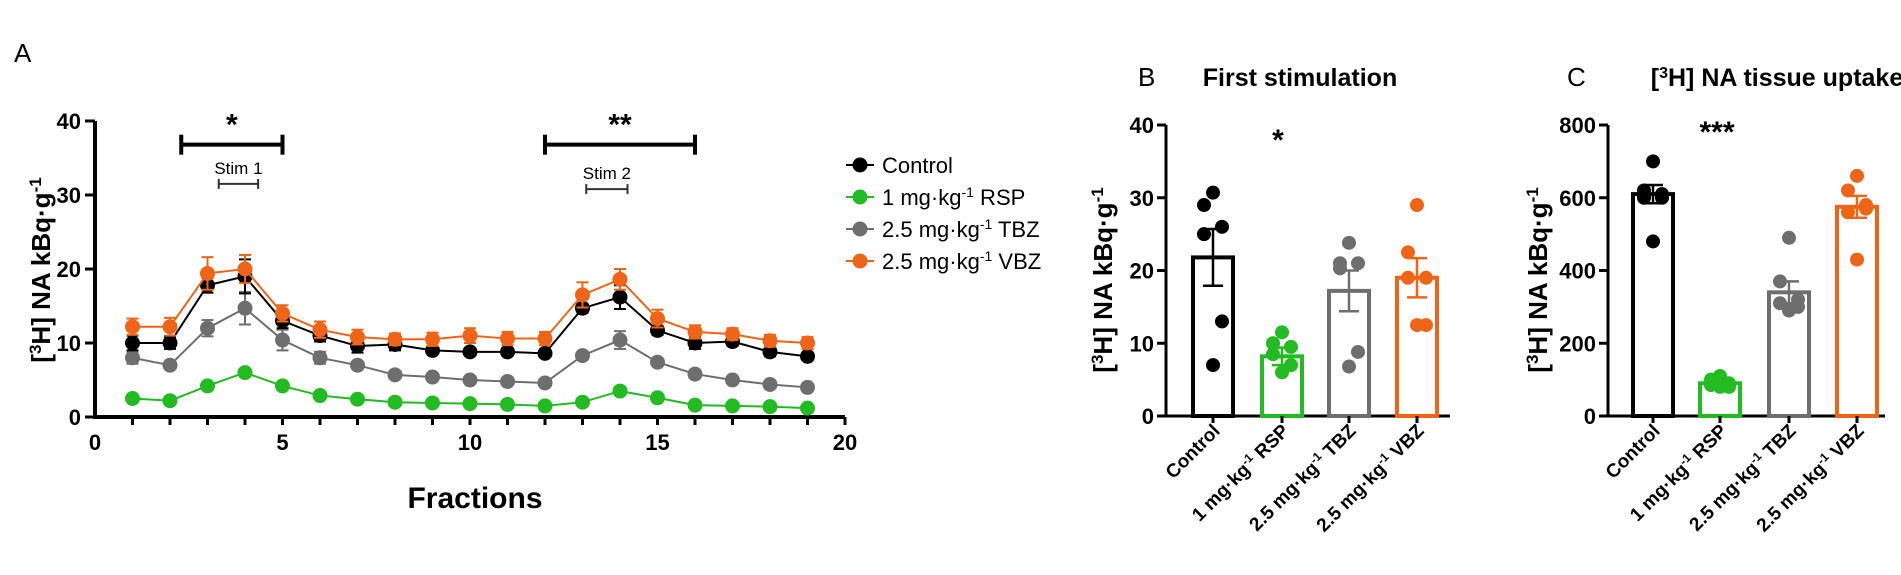  Describe the element at coordinates (961, 261) in the screenshot. I see `legend-label: 2.5 mg·kg-1 VBZ` at that location.